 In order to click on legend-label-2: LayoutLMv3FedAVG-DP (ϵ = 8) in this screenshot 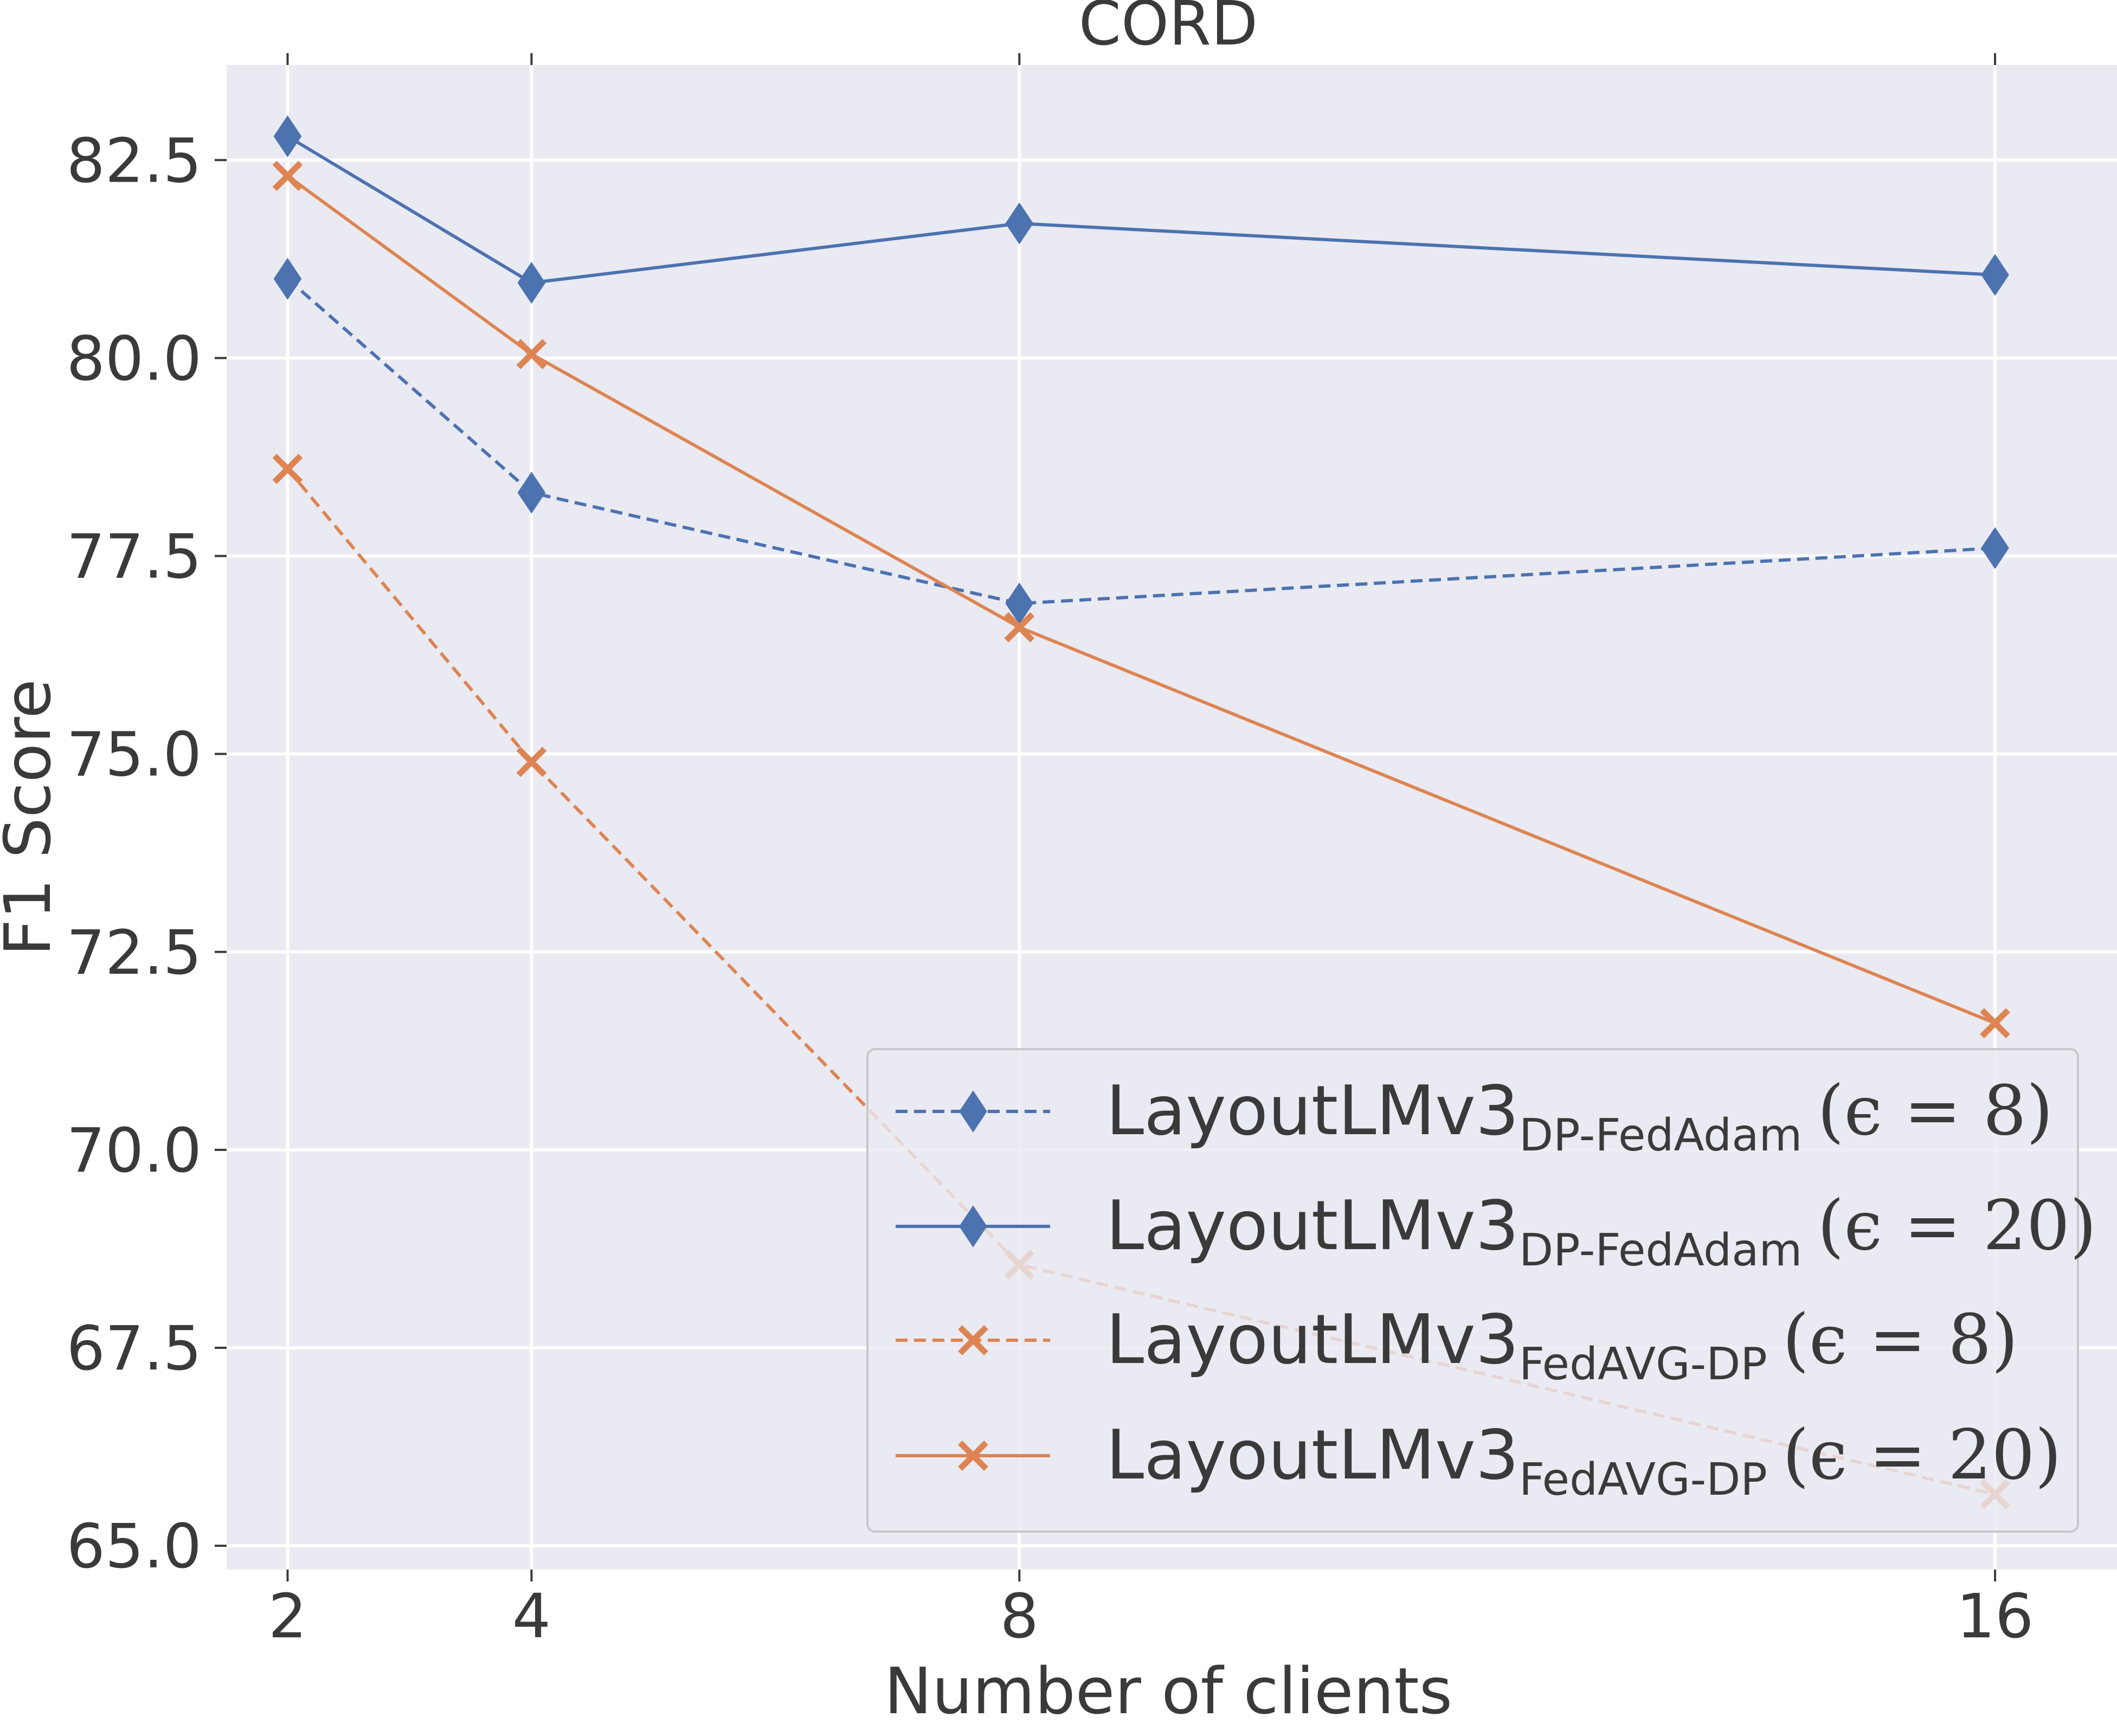, I will do `click(1562, 1345)`.